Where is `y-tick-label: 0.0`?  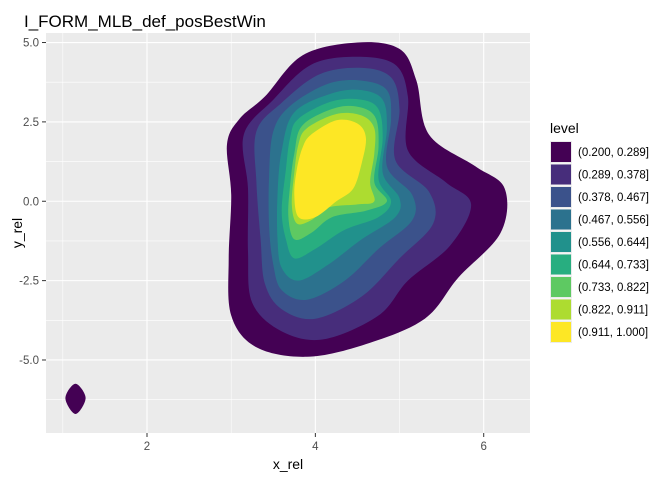
y-tick-label: 0.0 is located at coordinates (31, 202).